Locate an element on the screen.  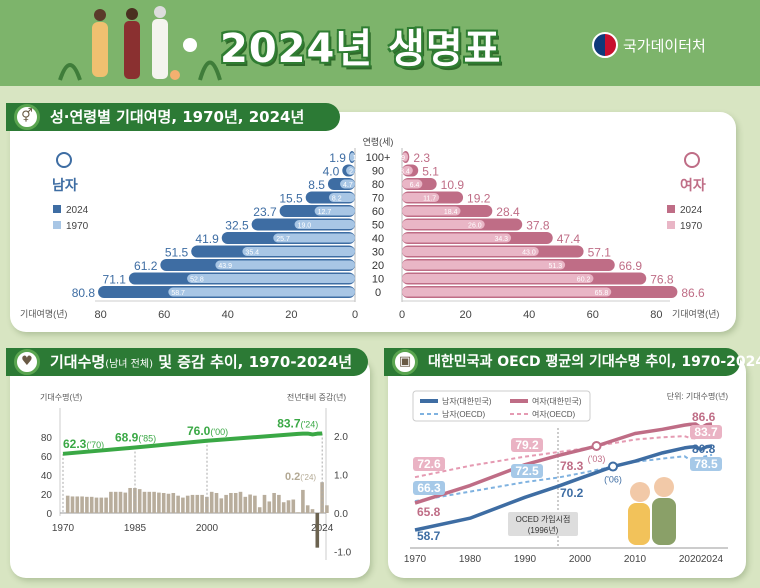
crossover-label-female: ('03) is located at coordinates (597, 459).